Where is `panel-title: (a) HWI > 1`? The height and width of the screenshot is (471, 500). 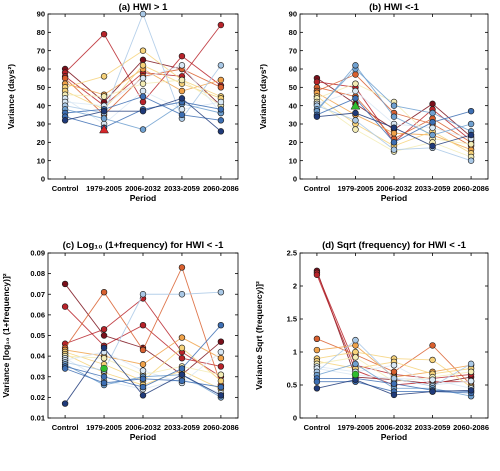 panel-title: (a) HWI > 1 is located at coordinates (144, 7).